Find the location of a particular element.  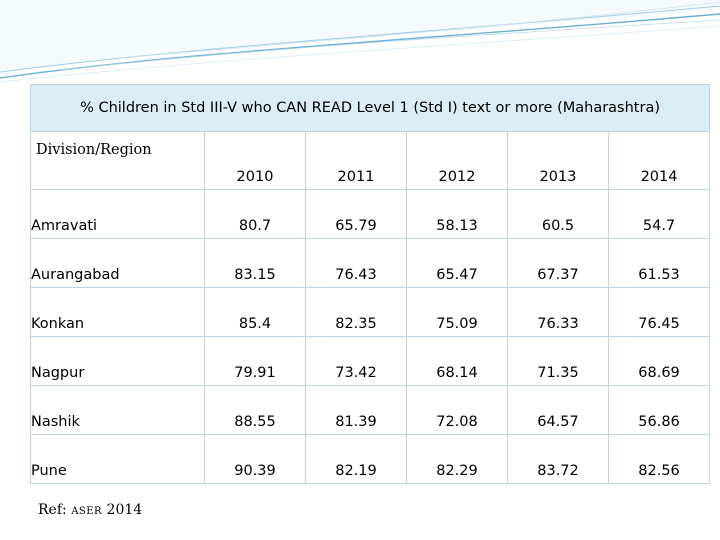

table-cell: 72.08 is located at coordinates (457, 410).